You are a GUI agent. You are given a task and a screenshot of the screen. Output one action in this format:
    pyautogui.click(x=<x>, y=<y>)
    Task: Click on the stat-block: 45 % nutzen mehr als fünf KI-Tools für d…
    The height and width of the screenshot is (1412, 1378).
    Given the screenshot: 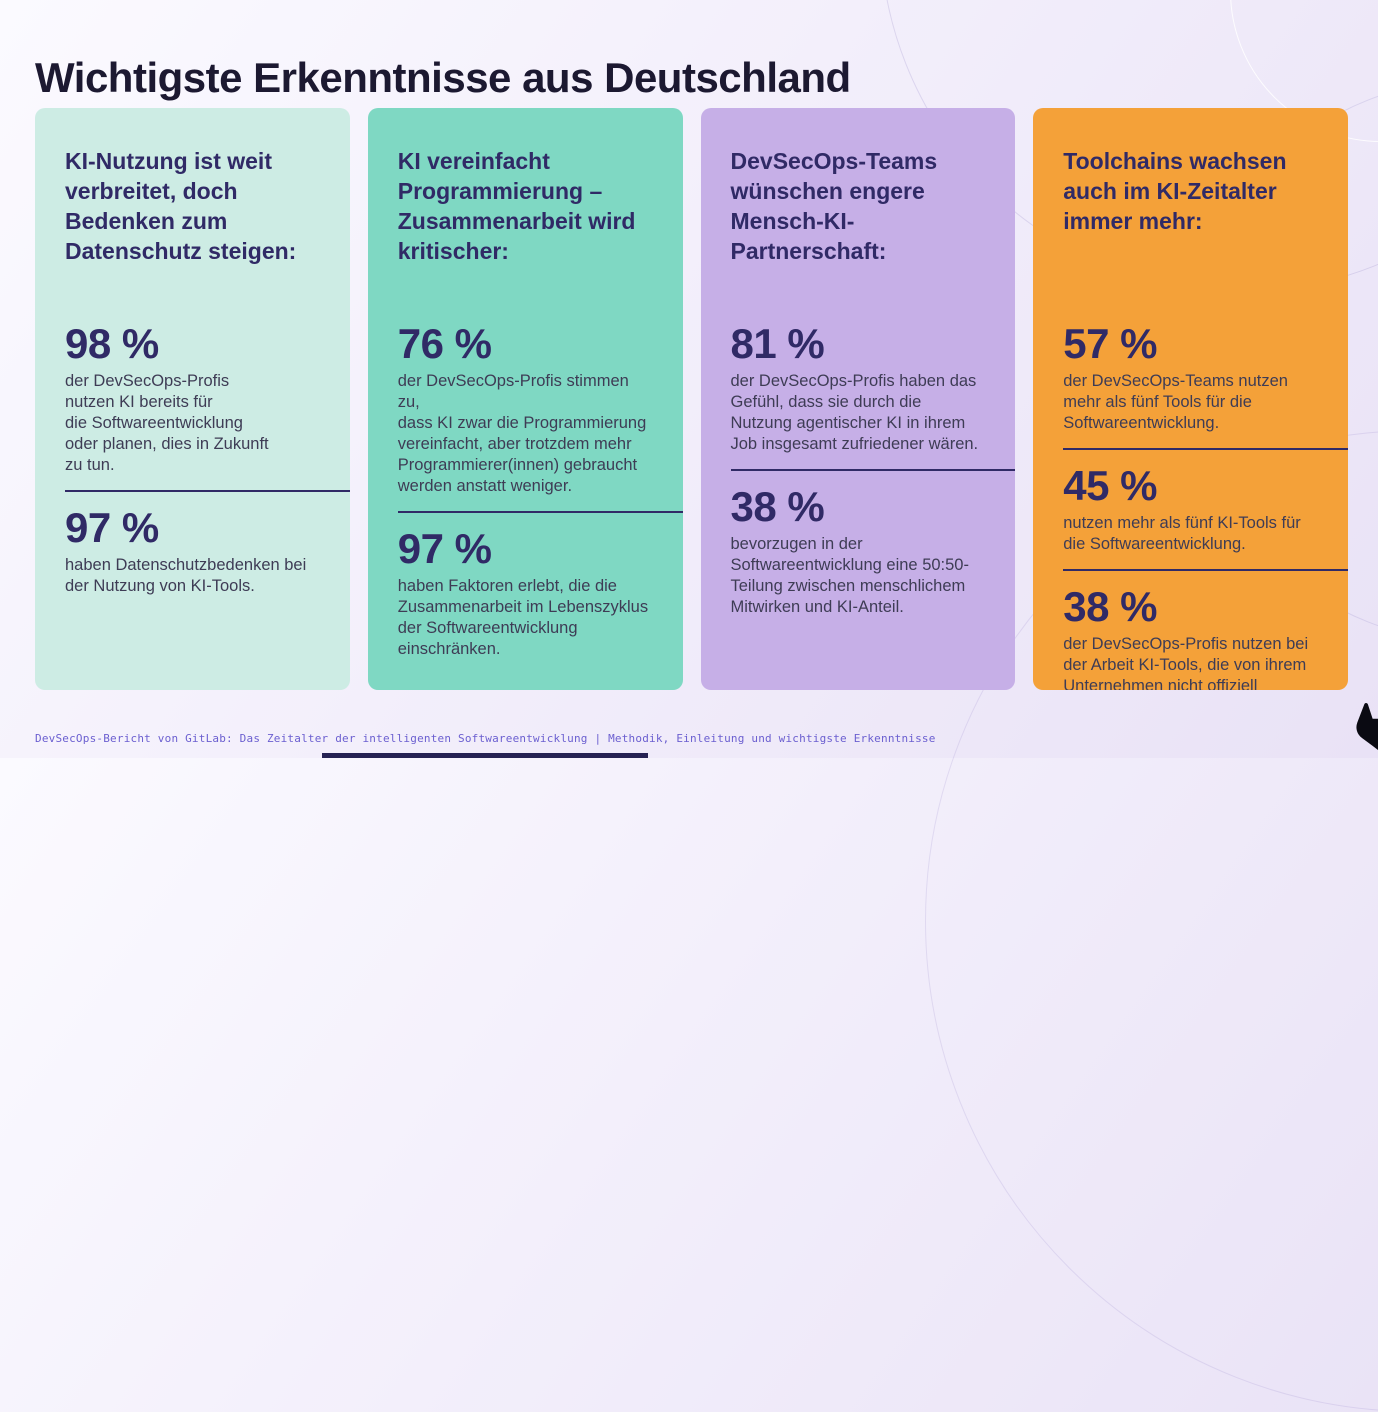 What is the action you would take?
    pyautogui.click(x=1190, y=509)
    